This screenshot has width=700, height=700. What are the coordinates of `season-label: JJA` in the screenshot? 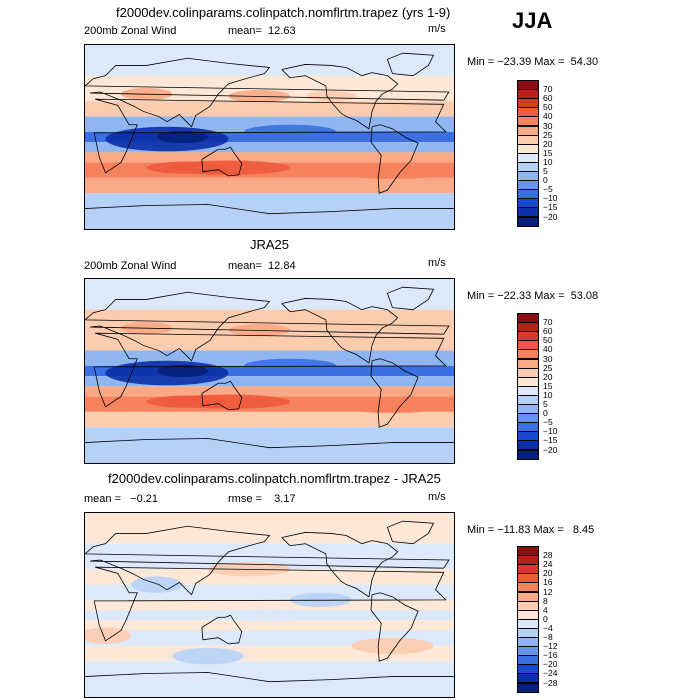 It's located at (532, 20).